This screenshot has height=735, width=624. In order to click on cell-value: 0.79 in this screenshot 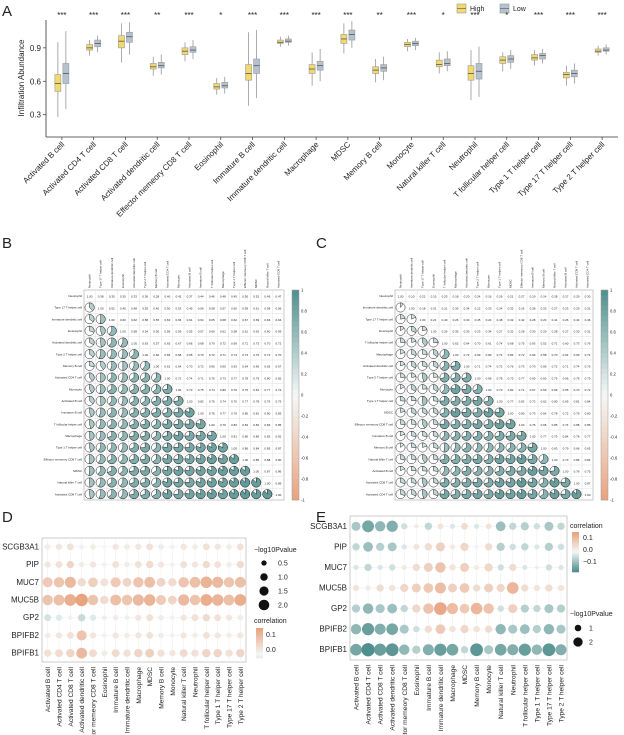, I will do `click(234, 413)`.